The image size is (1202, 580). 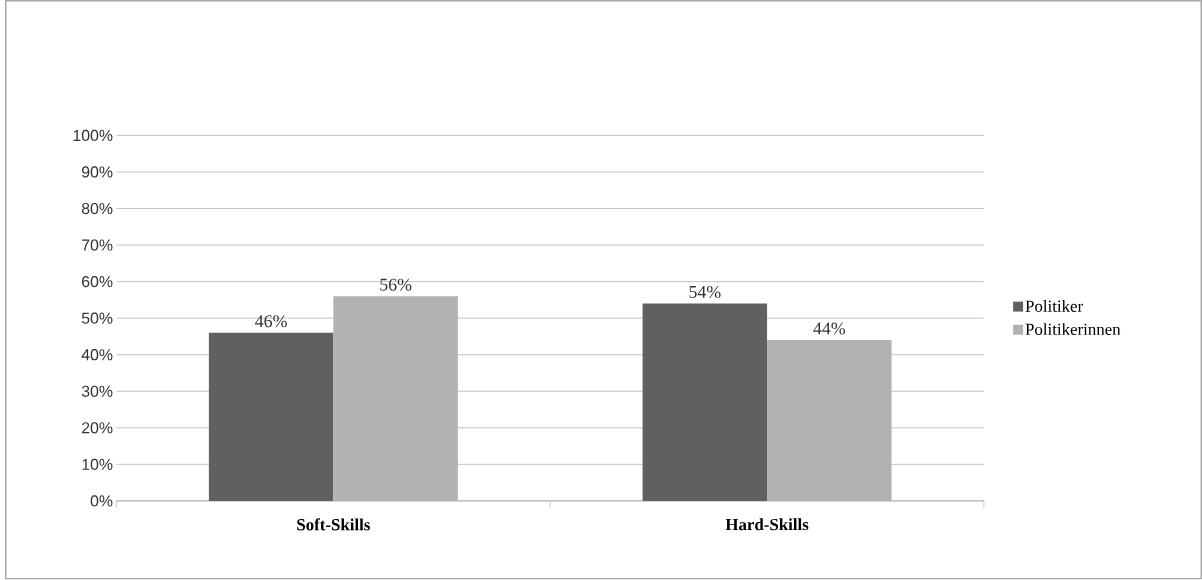 I want to click on y-tick-label: 100%, so click(x=93, y=136).